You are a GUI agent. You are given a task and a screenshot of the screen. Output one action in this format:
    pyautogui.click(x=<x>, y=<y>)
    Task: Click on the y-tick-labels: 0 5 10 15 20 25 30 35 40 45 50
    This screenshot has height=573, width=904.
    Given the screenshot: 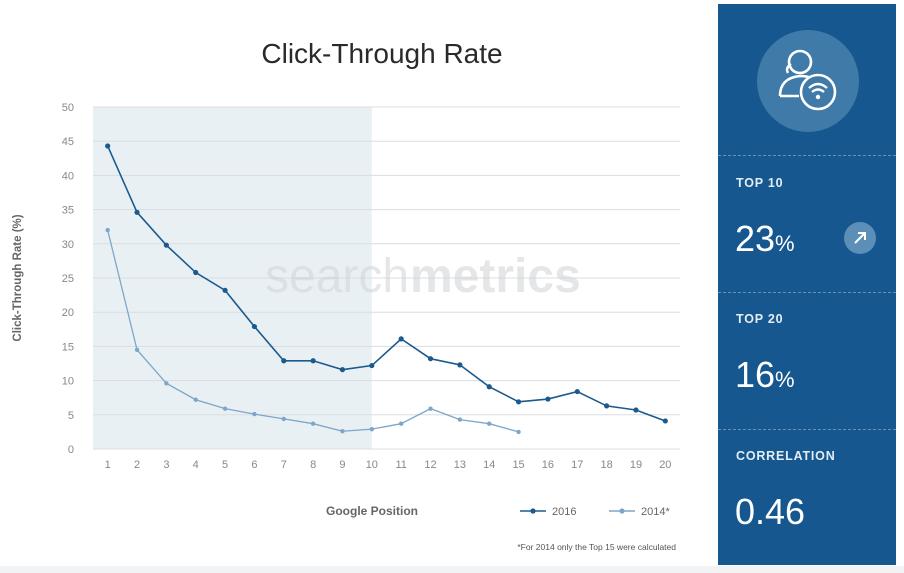 What is the action you would take?
    pyautogui.click(x=68, y=279)
    